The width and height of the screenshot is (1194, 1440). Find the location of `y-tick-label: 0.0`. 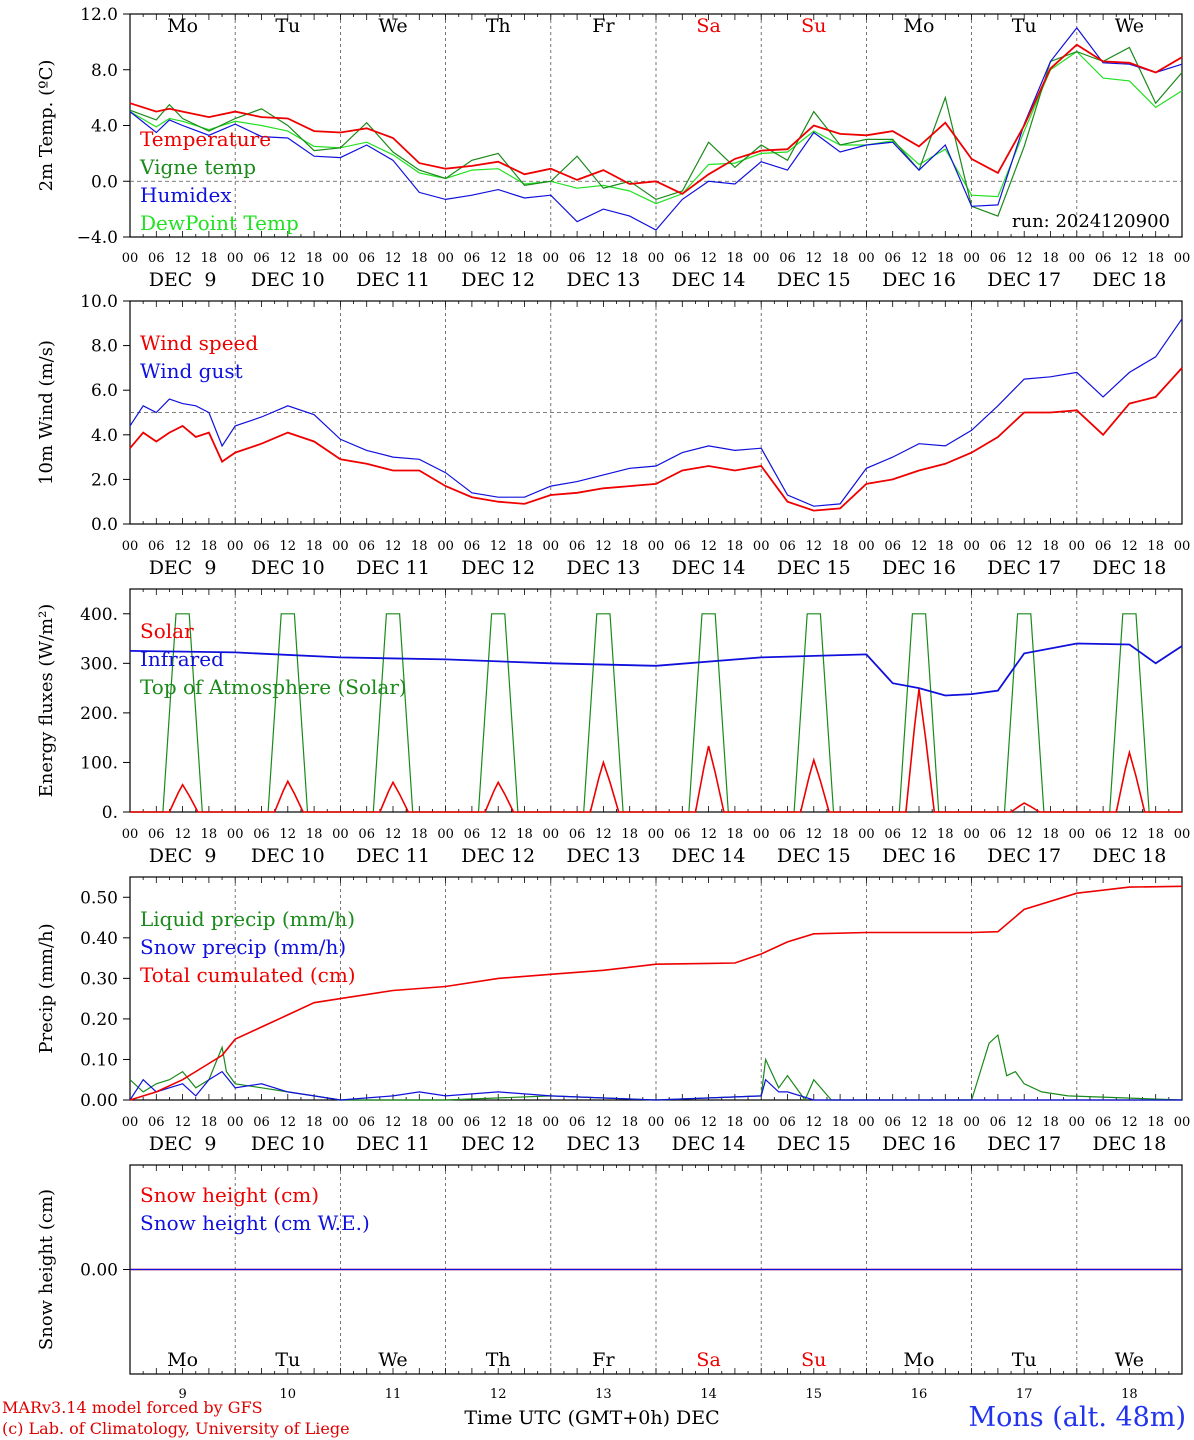

y-tick-label: 0.0 is located at coordinates (104, 182).